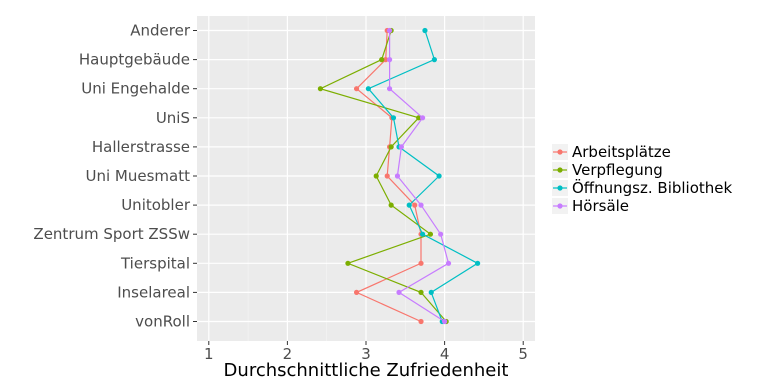  Describe the element at coordinates (652, 187) in the screenshot. I see `legend-label: Öffnungsz. Bibliothek` at that location.